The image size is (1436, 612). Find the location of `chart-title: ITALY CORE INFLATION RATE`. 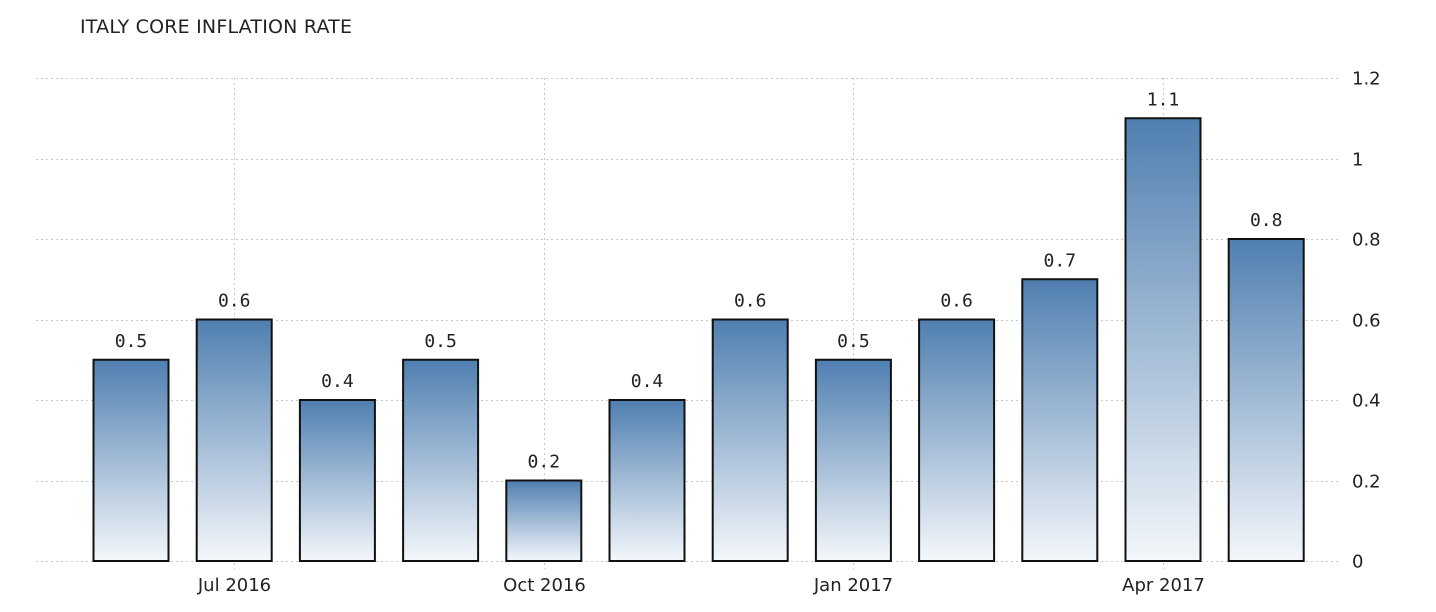

chart-title: ITALY CORE INFLATION RATE is located at coordinates (216, 27).